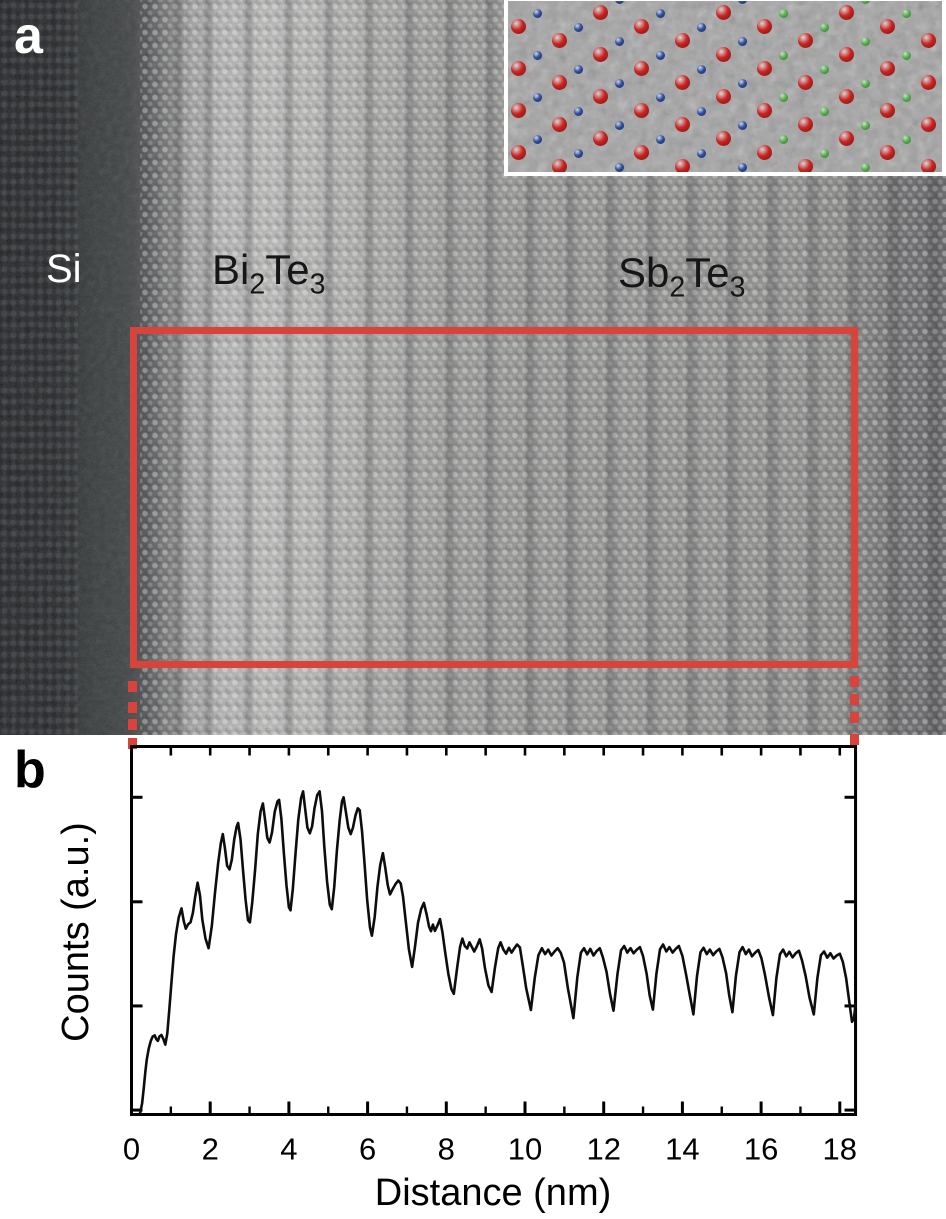  What do you see at coordinates (28, 36) in the screenshot?
I see `panel-a-label: a` at bounding box center [28, 36].